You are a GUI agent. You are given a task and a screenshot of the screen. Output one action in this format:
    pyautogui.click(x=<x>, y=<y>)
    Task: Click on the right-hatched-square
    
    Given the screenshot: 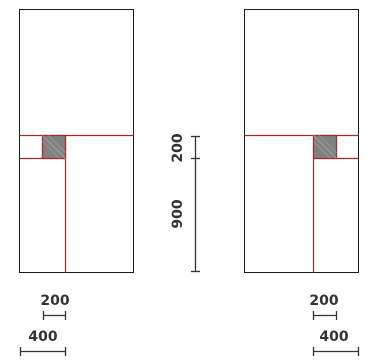 What is the action you would take?
    pyautogui.click(x=325, y=147)
    